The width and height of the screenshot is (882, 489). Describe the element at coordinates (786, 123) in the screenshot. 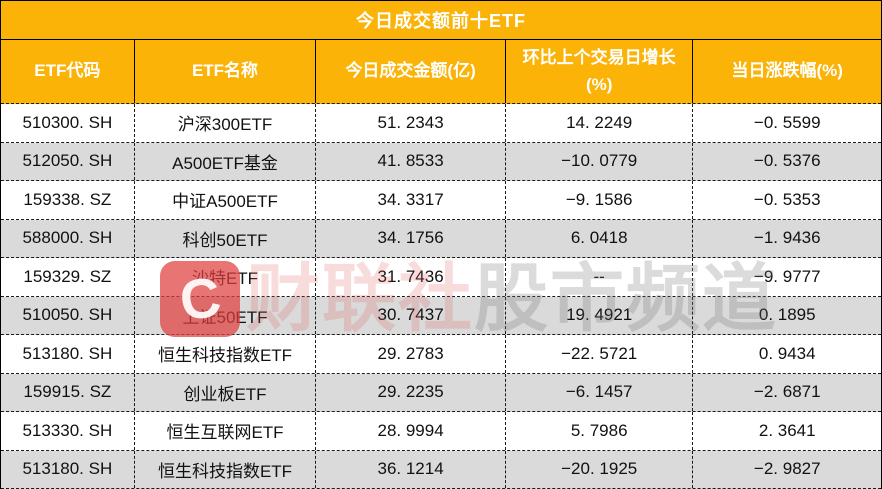

I see `cell-change: −0. 5599` at that location.